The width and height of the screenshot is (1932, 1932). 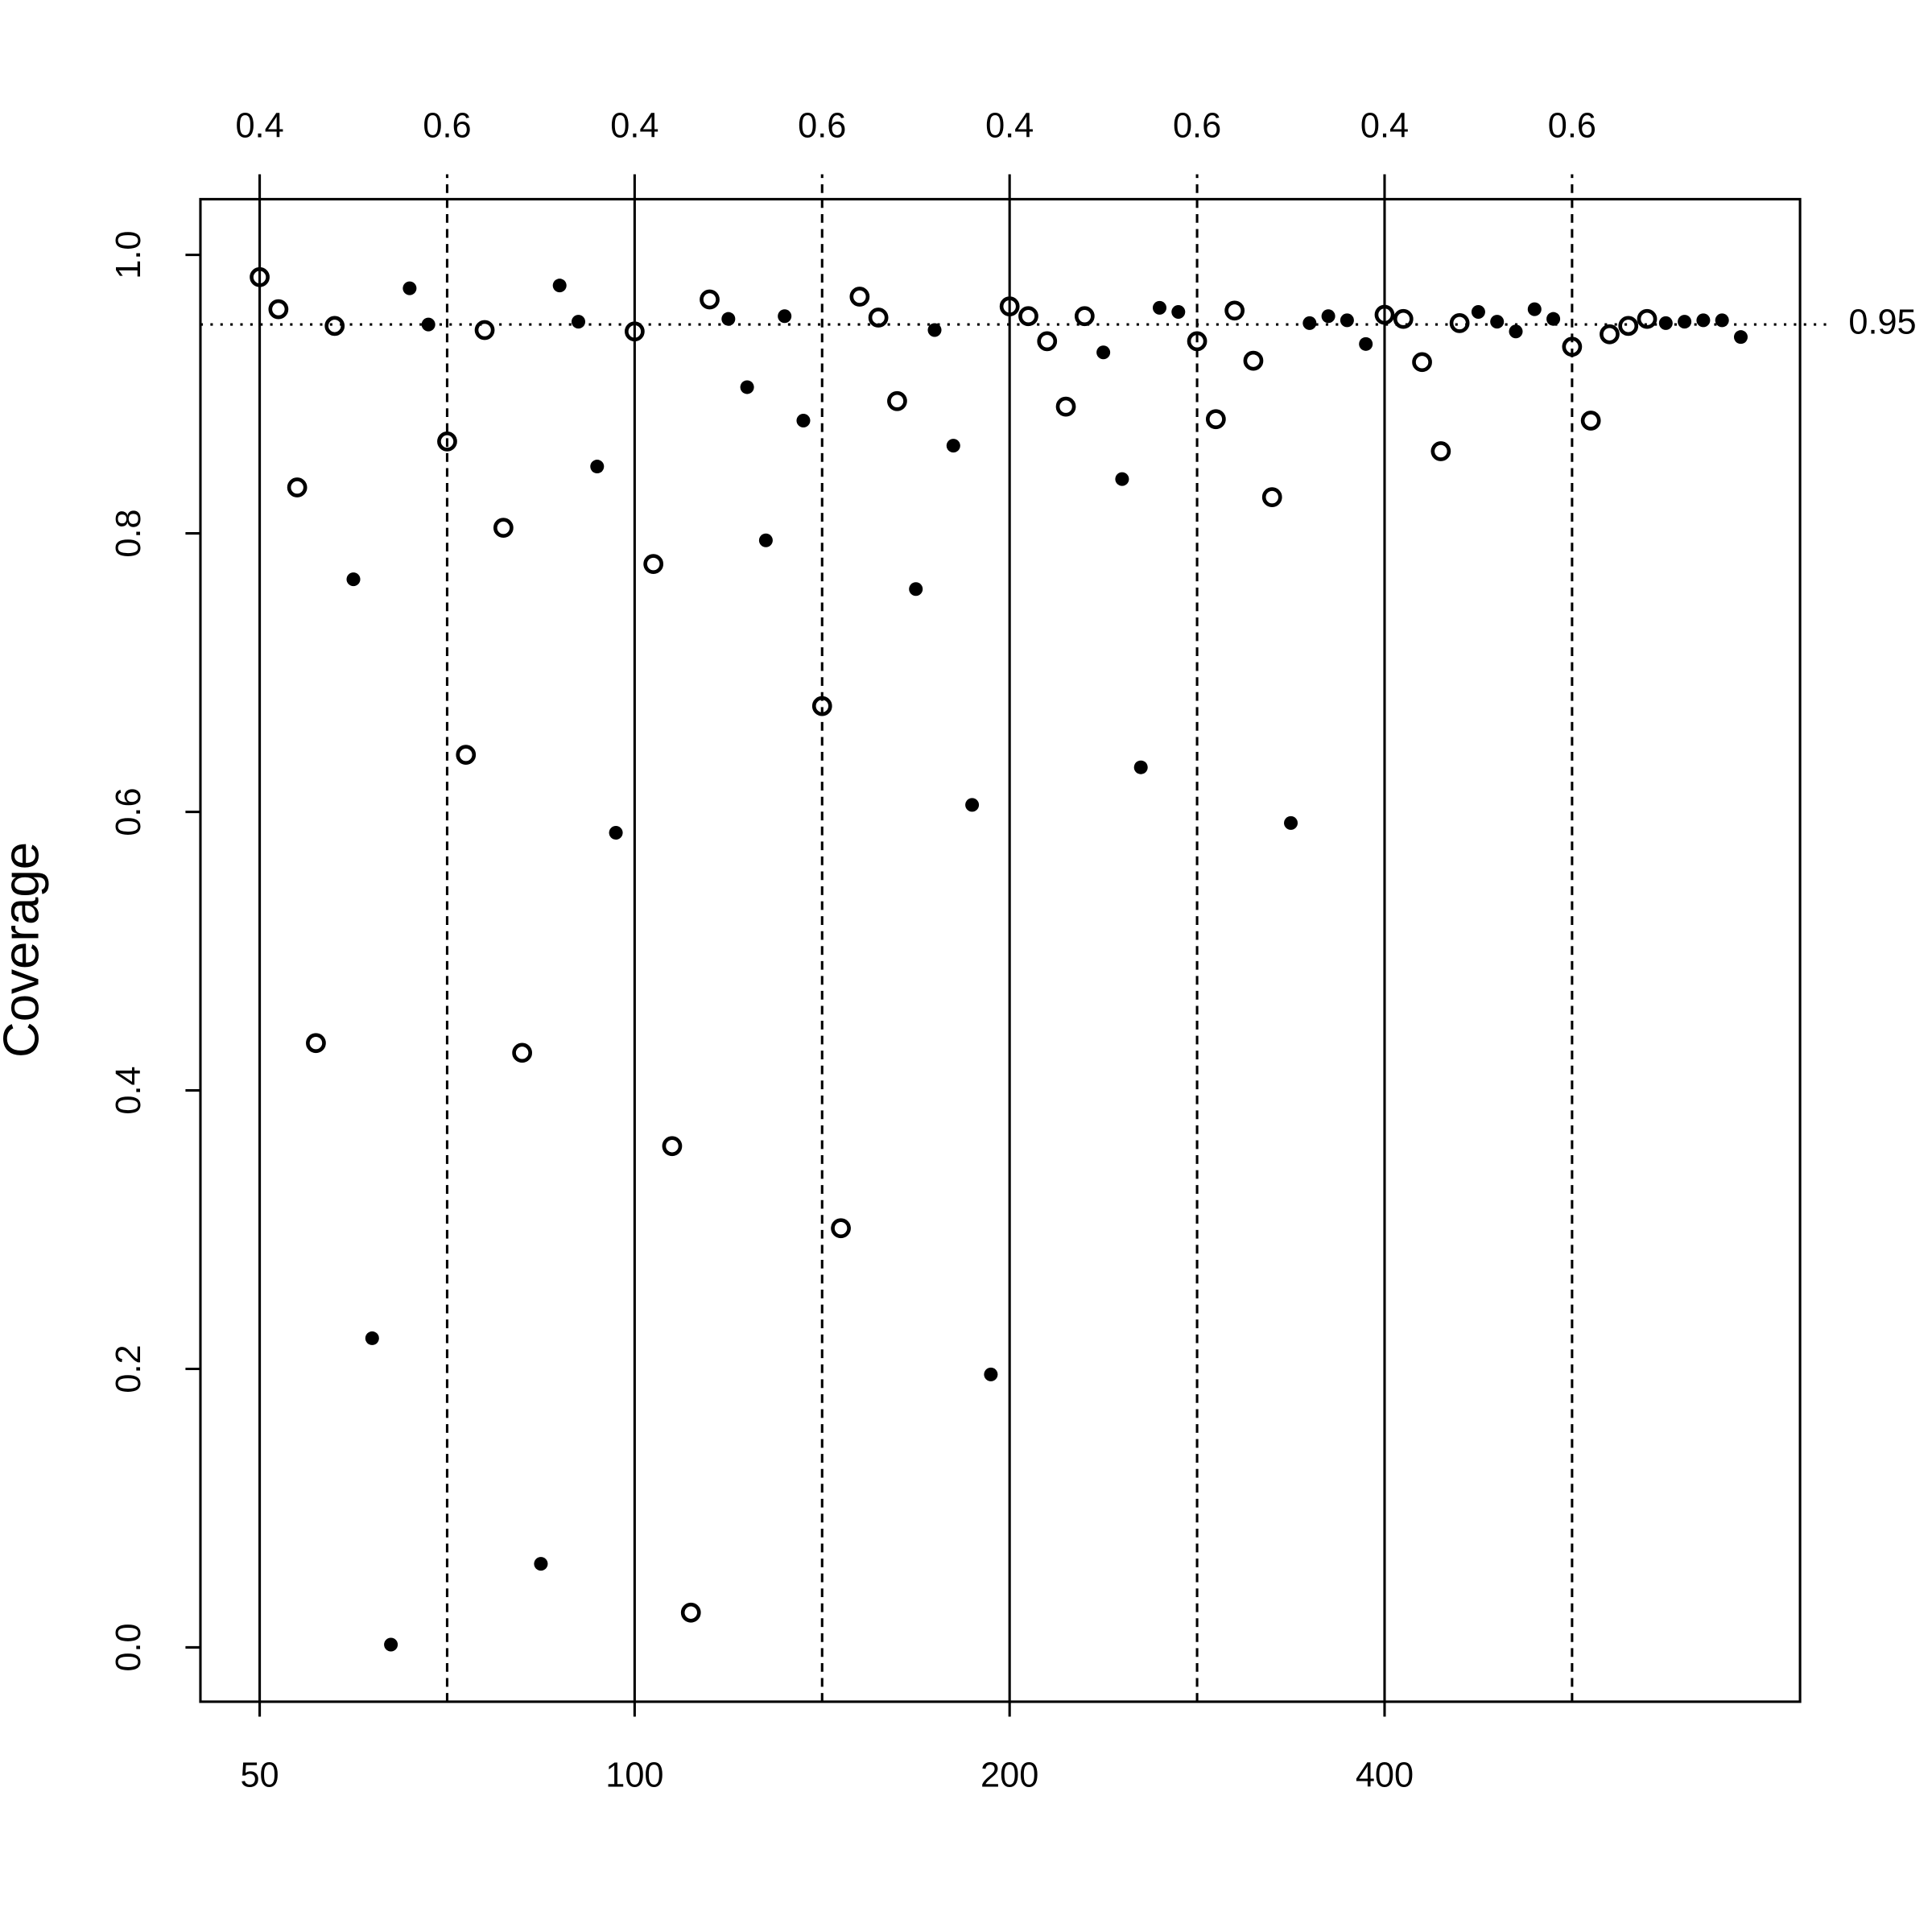 What do you see at coordinates (259, 1776) in the screenshot?
I see `x-tick-label: 50` at bounding box center [259, 1776].